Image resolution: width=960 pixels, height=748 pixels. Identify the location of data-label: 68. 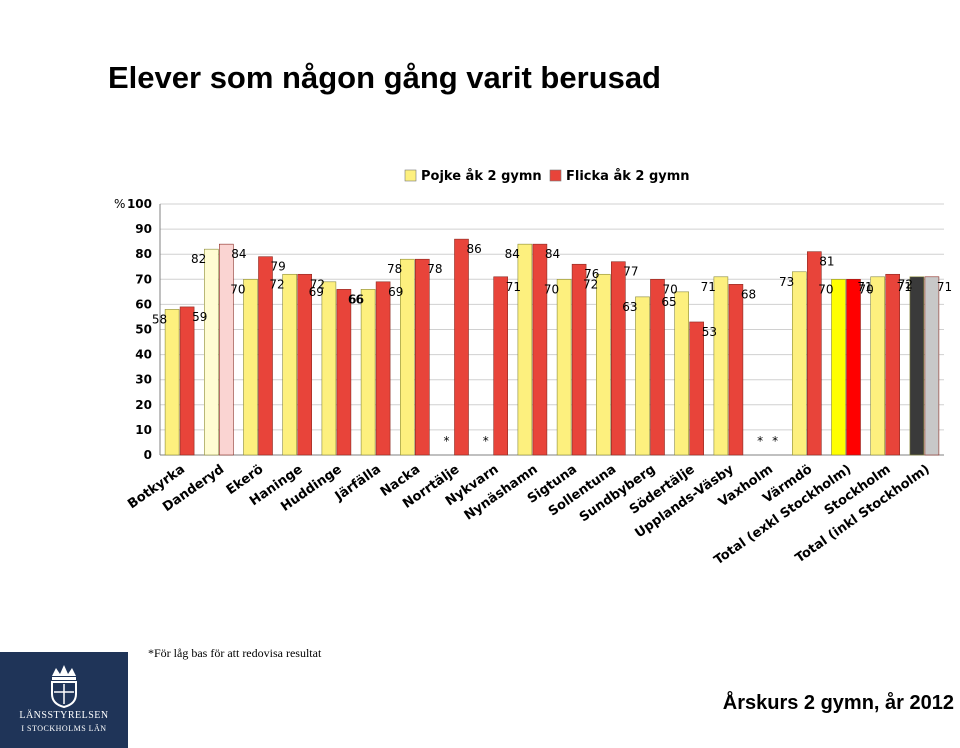
(748, 294).